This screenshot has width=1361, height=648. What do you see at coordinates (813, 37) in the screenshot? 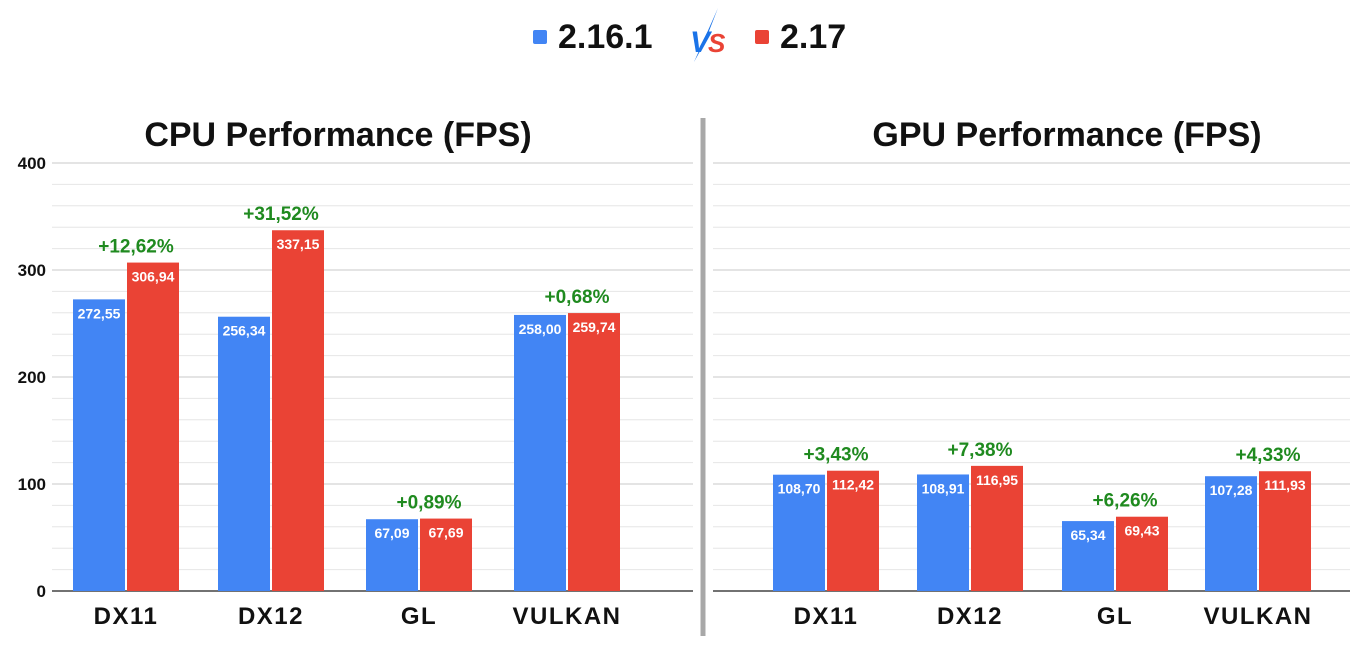
I see `legend-label-2-17: 2.17` at bounding box center [813, 37].